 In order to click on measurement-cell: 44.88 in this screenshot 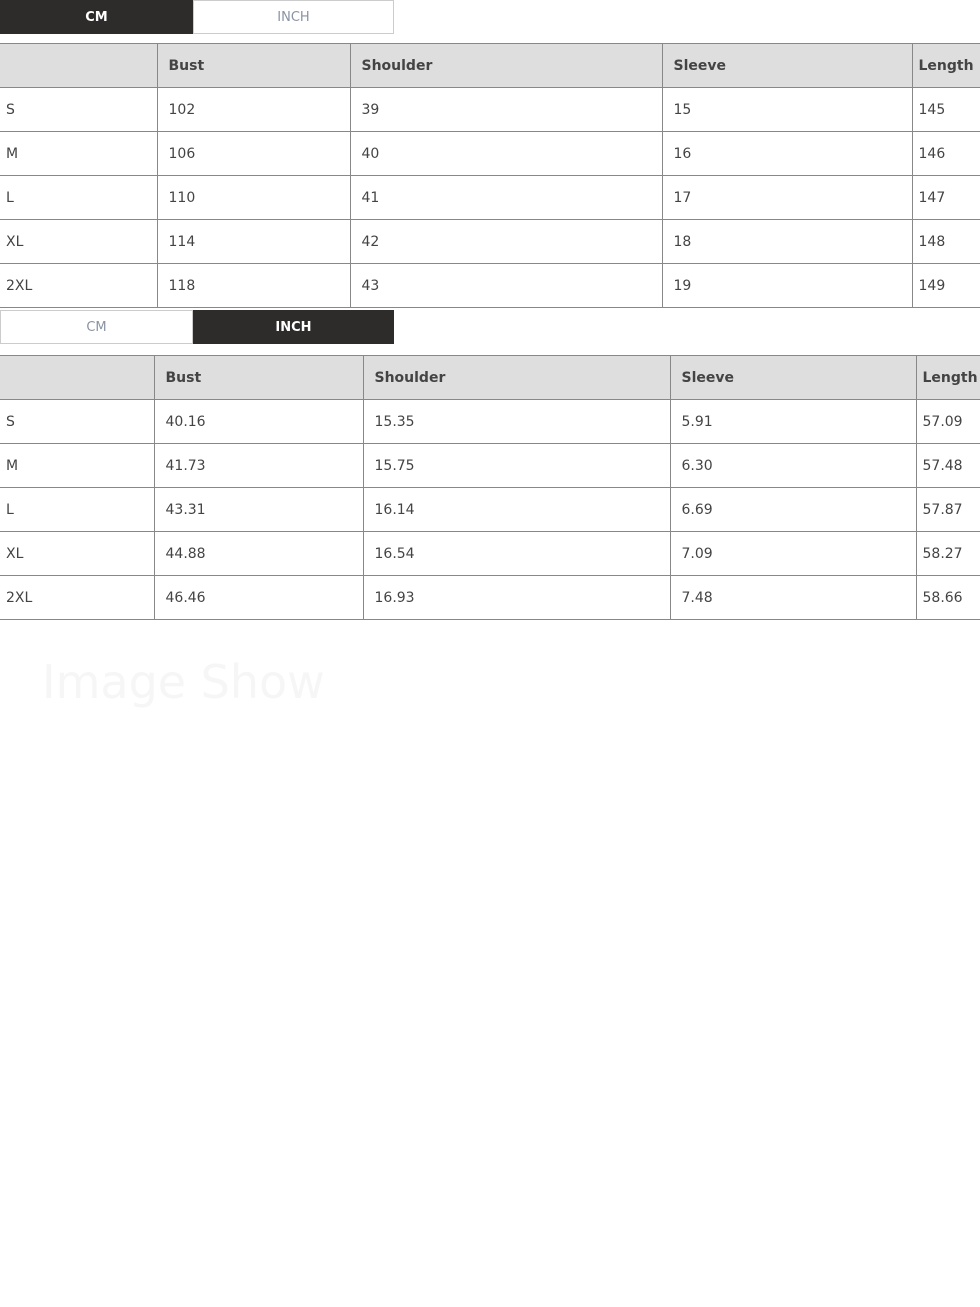, I will do `click(258, 553)`.